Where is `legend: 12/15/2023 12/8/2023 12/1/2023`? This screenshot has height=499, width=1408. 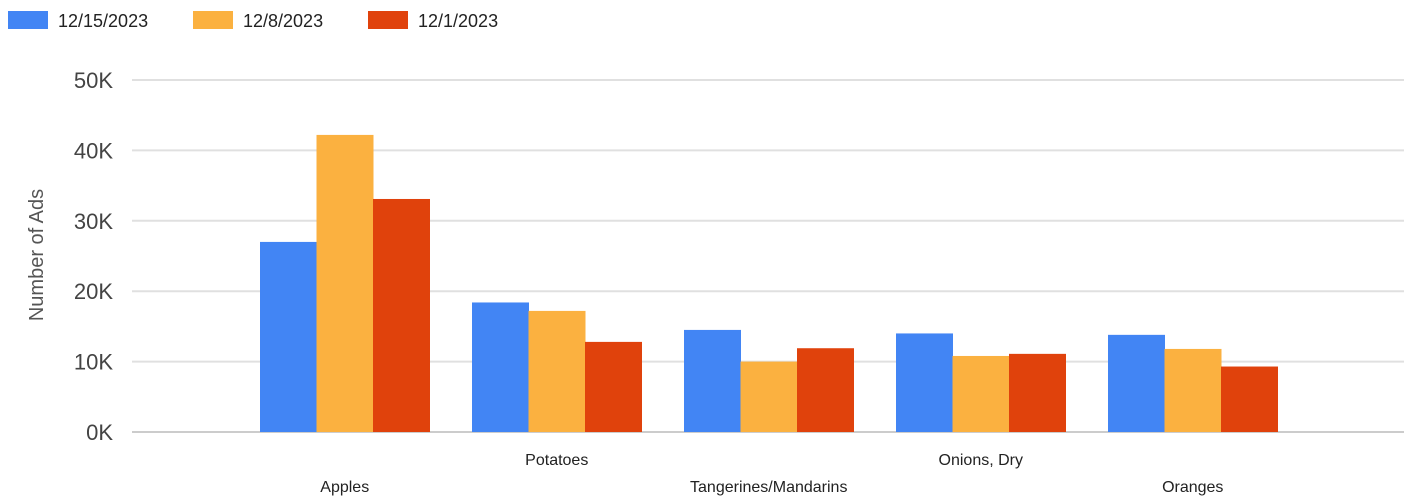
legend: 12/15/2023 12/8/2023 12/1/2023 is located at coordinates (253, 21).